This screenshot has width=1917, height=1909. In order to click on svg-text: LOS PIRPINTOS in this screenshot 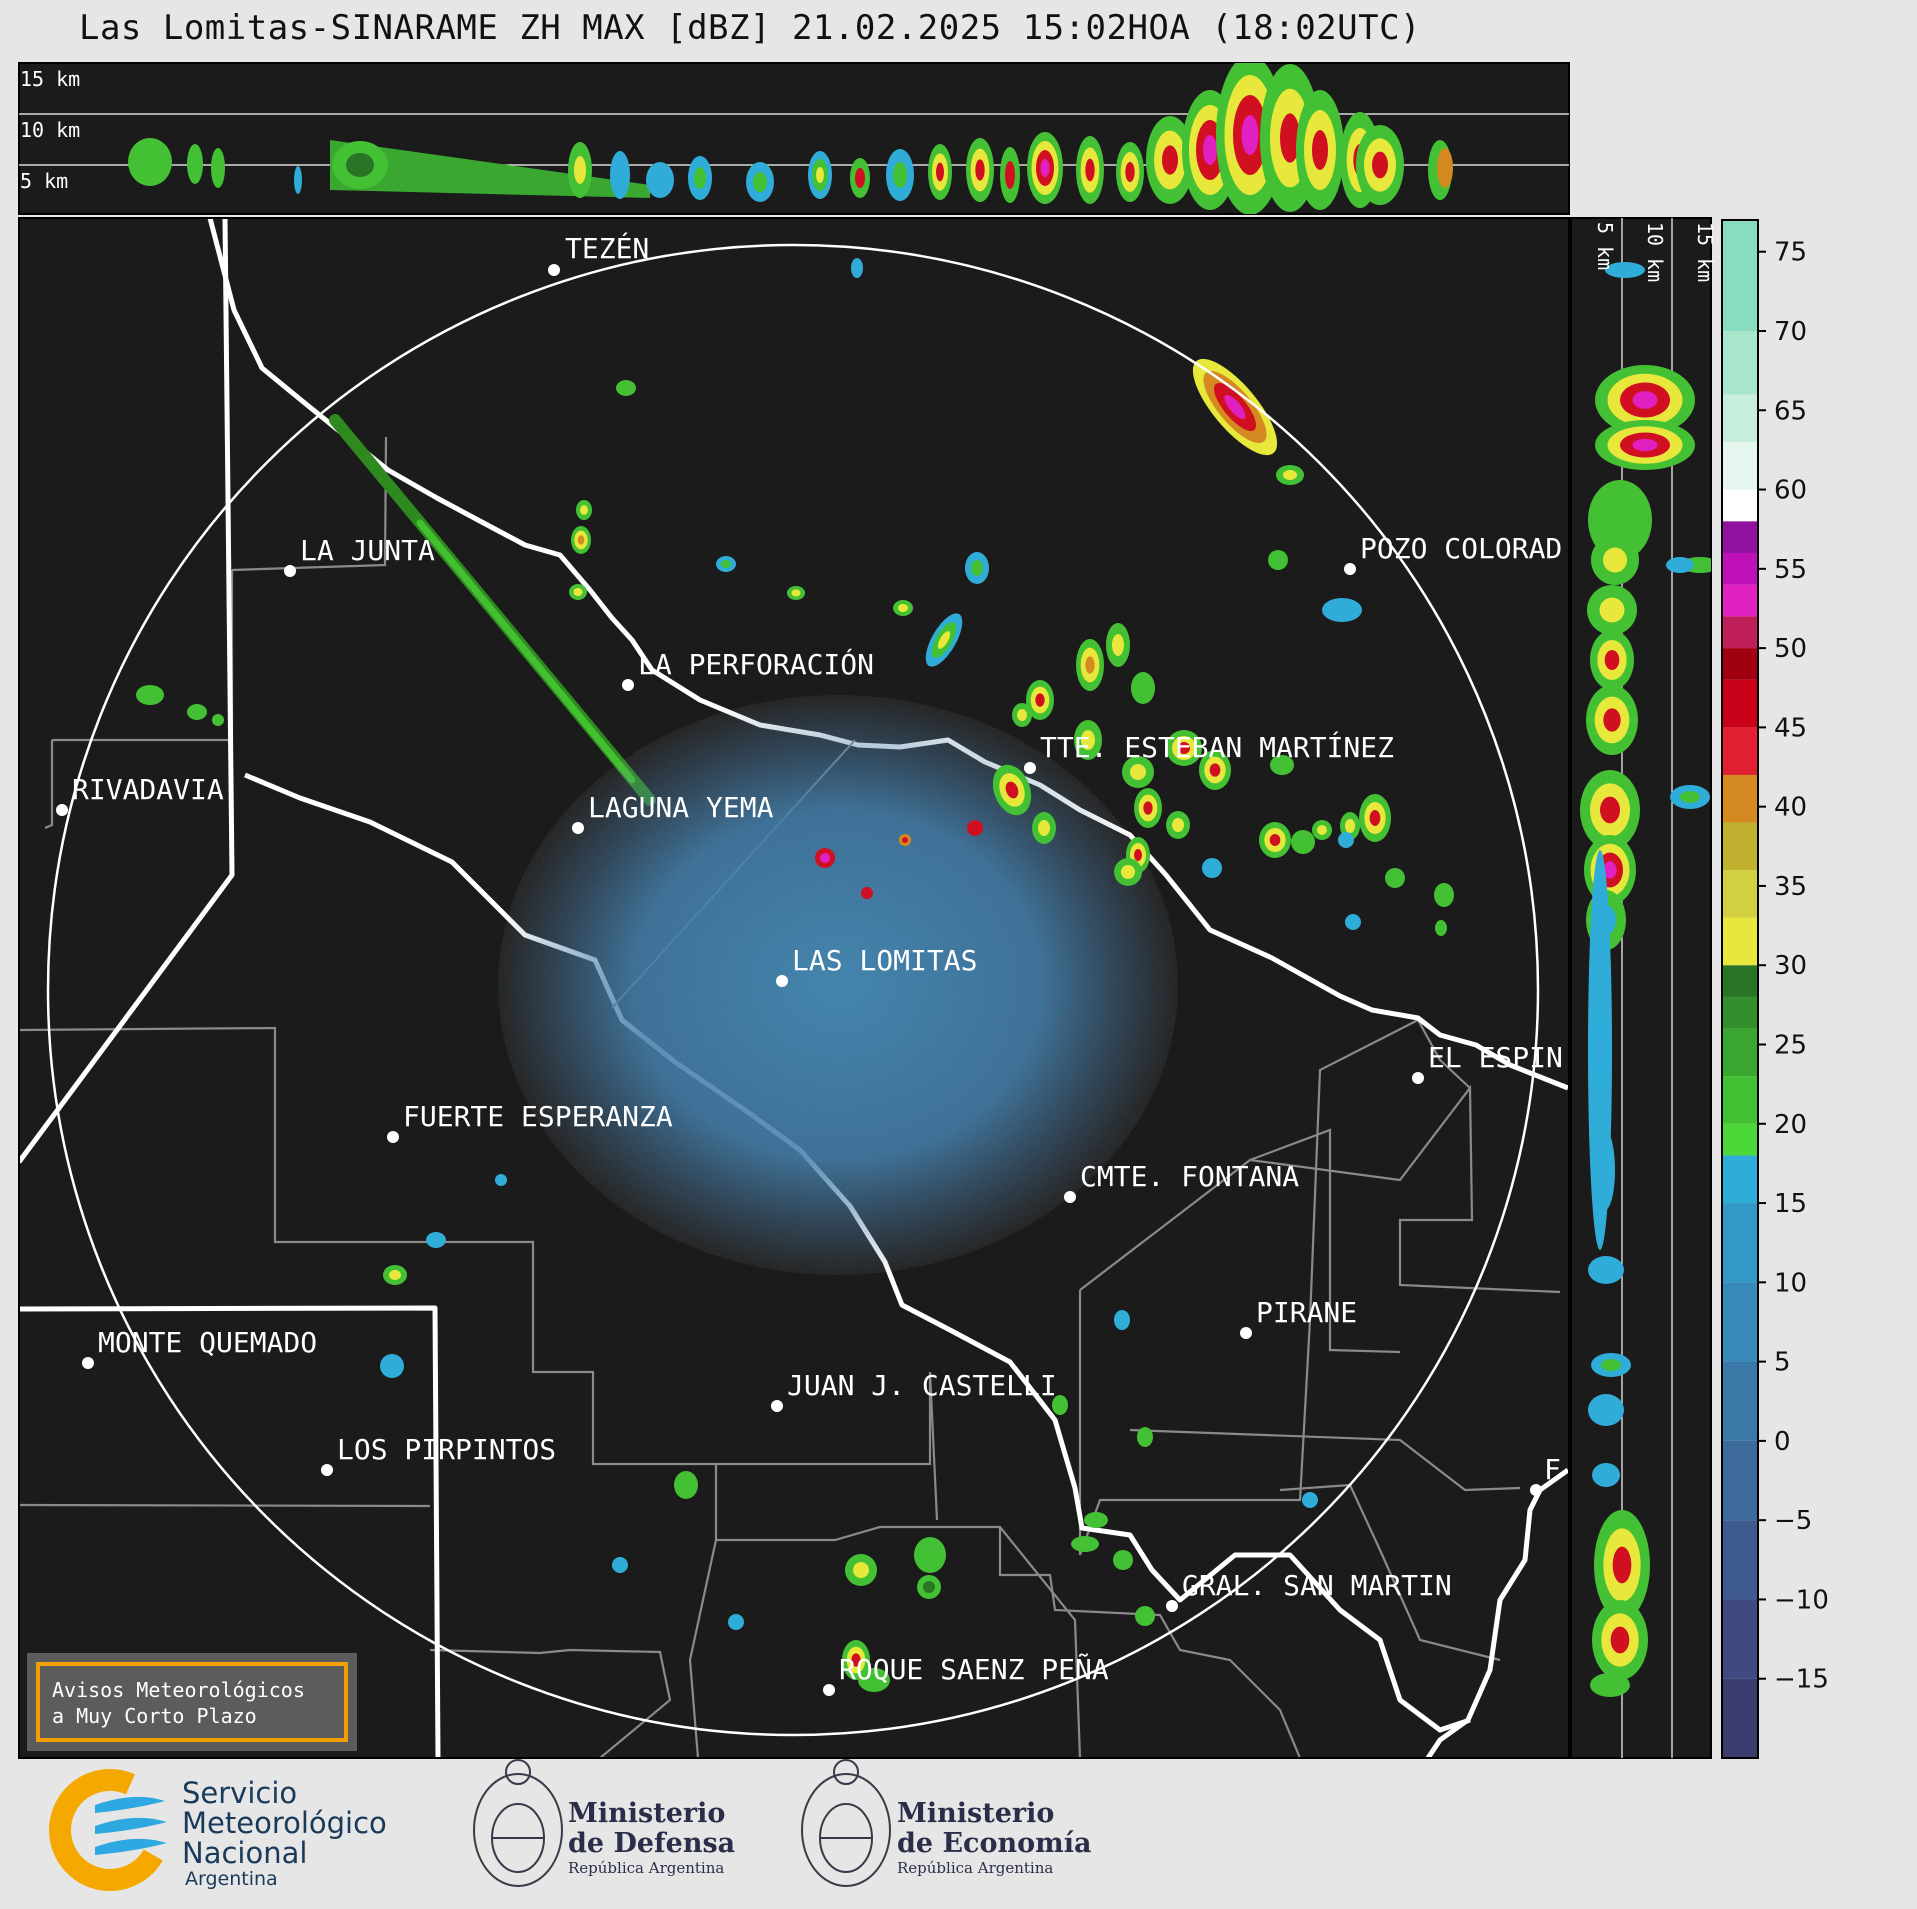, I will do `click(446, 1449)`.